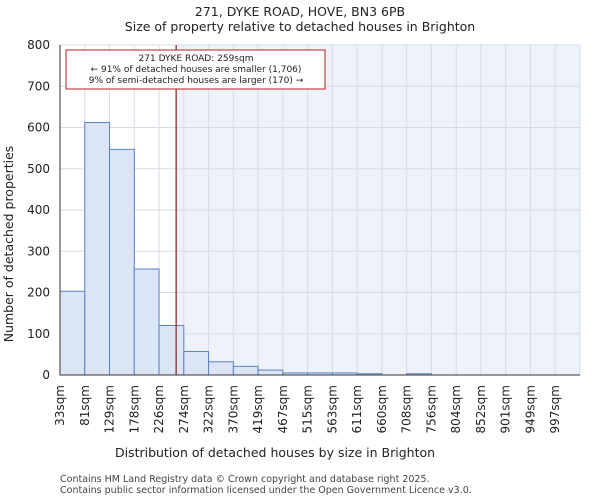  Describe the element at coordinates (258, 409) in the screenshot. I see `x-tick-label: 419sqm` at that location.